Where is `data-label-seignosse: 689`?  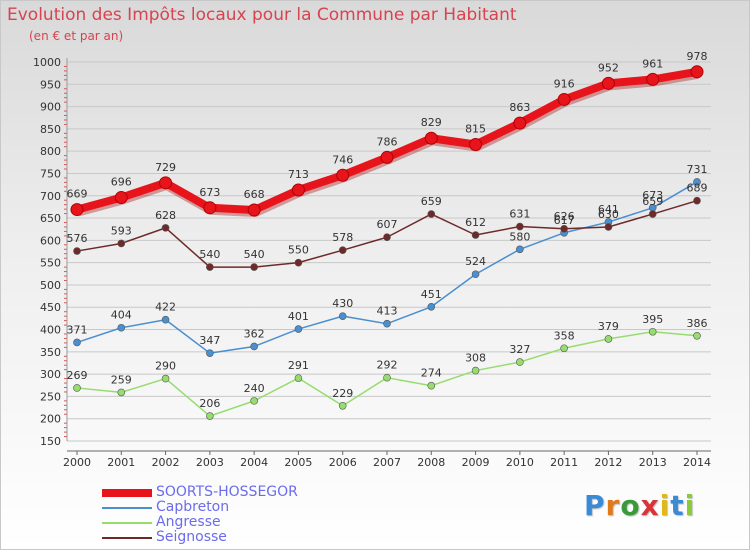 data-label-seignosse: 689 is located at coordinates (697, 188).